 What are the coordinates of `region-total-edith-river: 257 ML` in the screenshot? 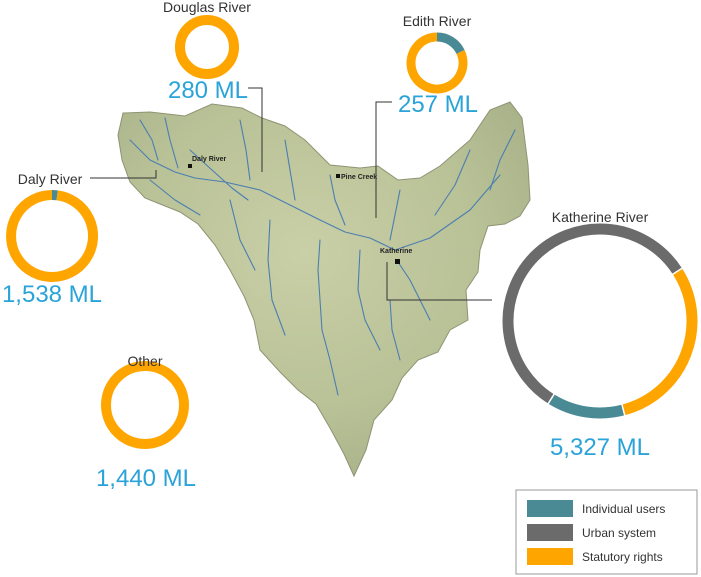 It's located at (438, 104).